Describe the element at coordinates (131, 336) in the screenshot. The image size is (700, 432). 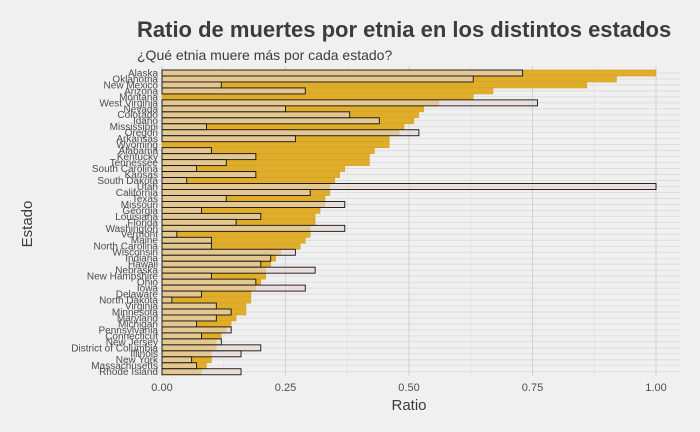
I see `state-label: Connecticut` at that location.